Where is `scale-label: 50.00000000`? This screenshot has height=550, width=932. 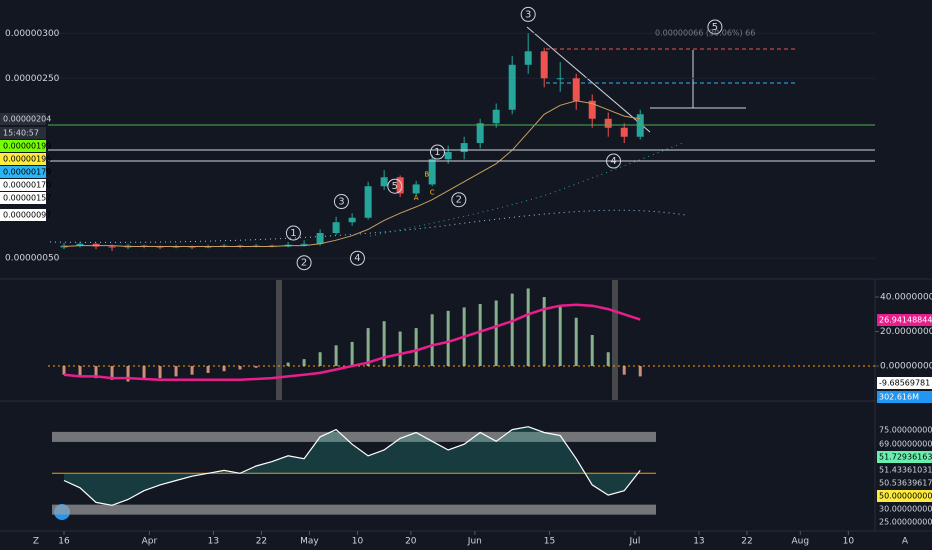
scale-label: 50.00000000 is located at coordinates (905, 496).